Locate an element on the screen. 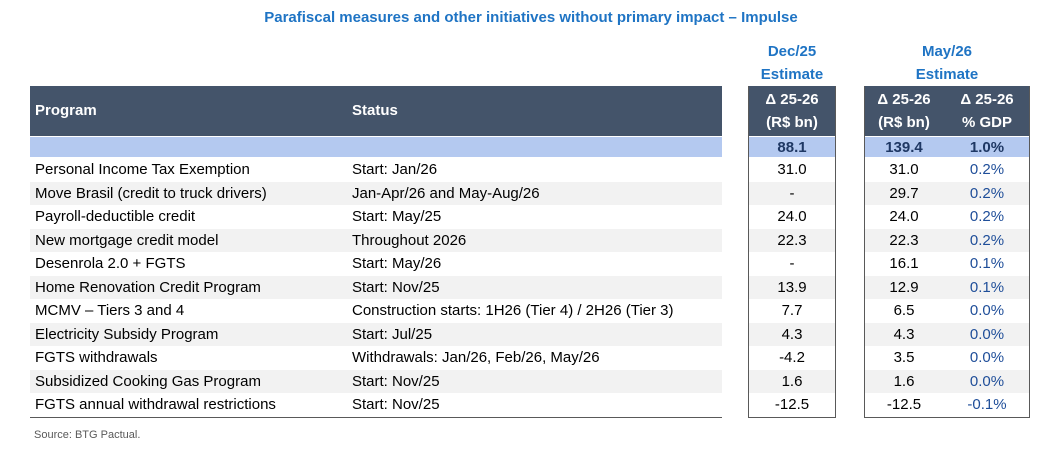  total-value: 139.4 is located at coordinates (904, 147).